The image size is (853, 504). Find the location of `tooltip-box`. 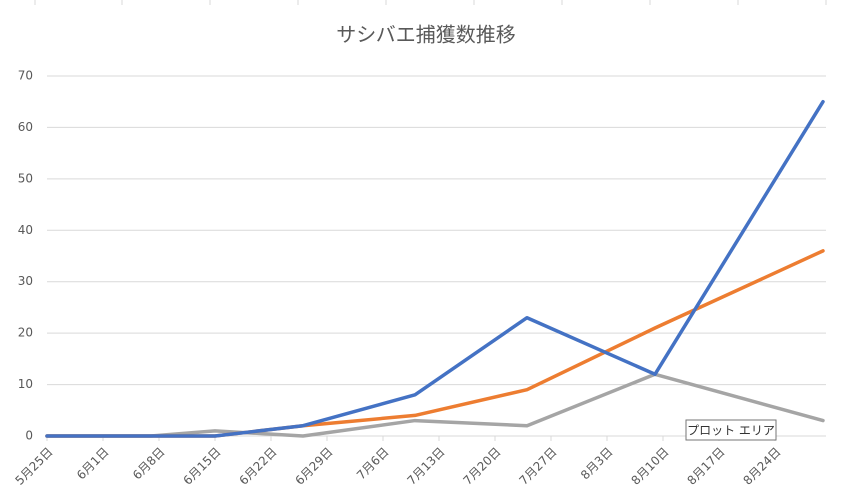

tooltip-box is located at coordinates (731, 430).